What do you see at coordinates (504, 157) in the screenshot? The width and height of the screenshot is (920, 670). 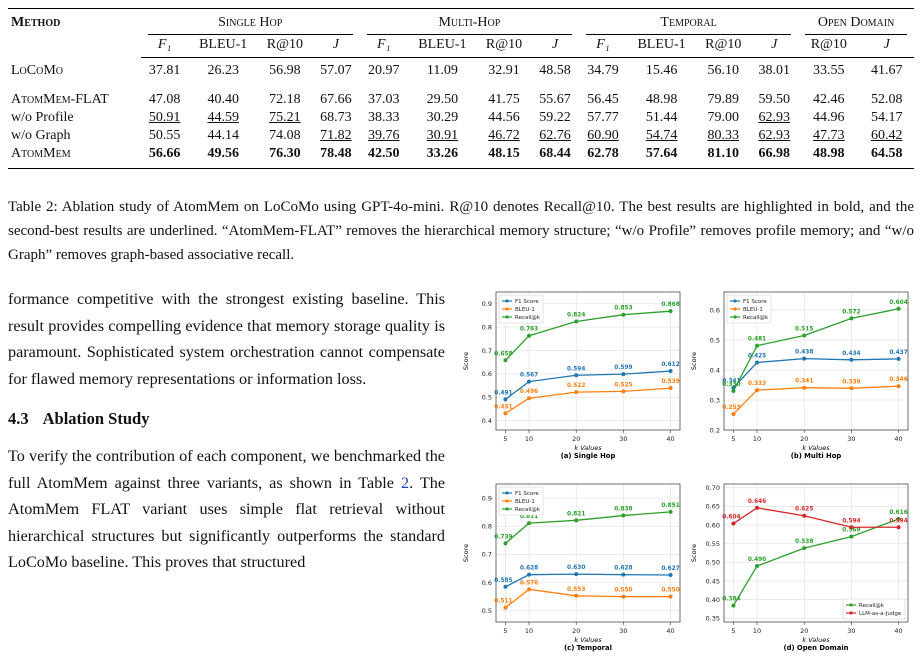 I see `value-cell: 48.15` at bounding box center [504, 157].